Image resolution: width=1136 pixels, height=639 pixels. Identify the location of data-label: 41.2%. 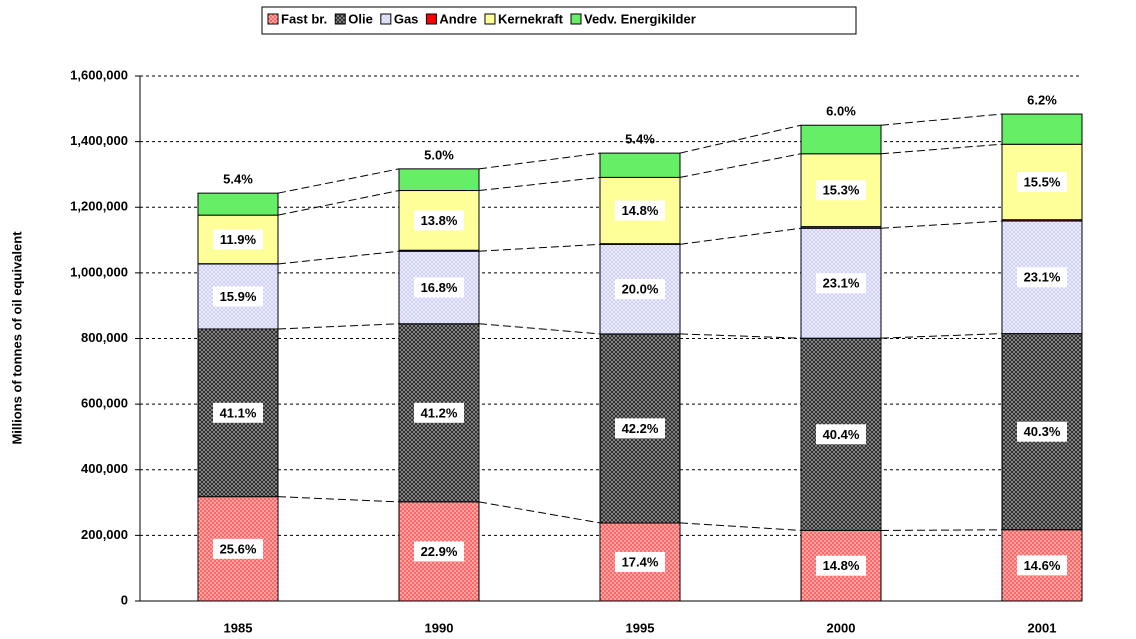
(439, 412).